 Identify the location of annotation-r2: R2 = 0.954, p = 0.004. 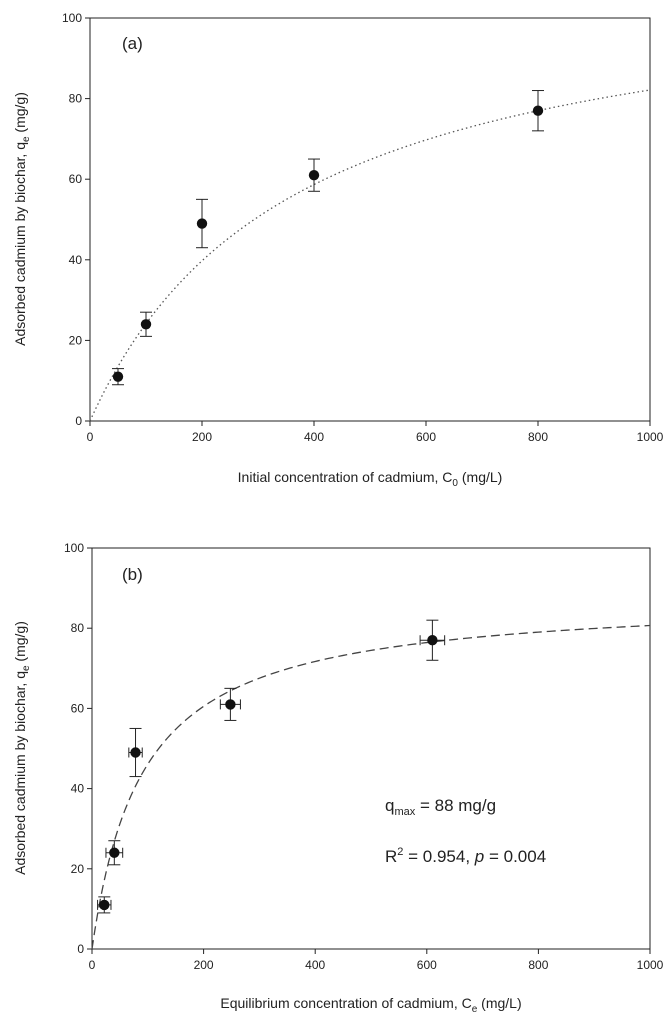
(465, 856).